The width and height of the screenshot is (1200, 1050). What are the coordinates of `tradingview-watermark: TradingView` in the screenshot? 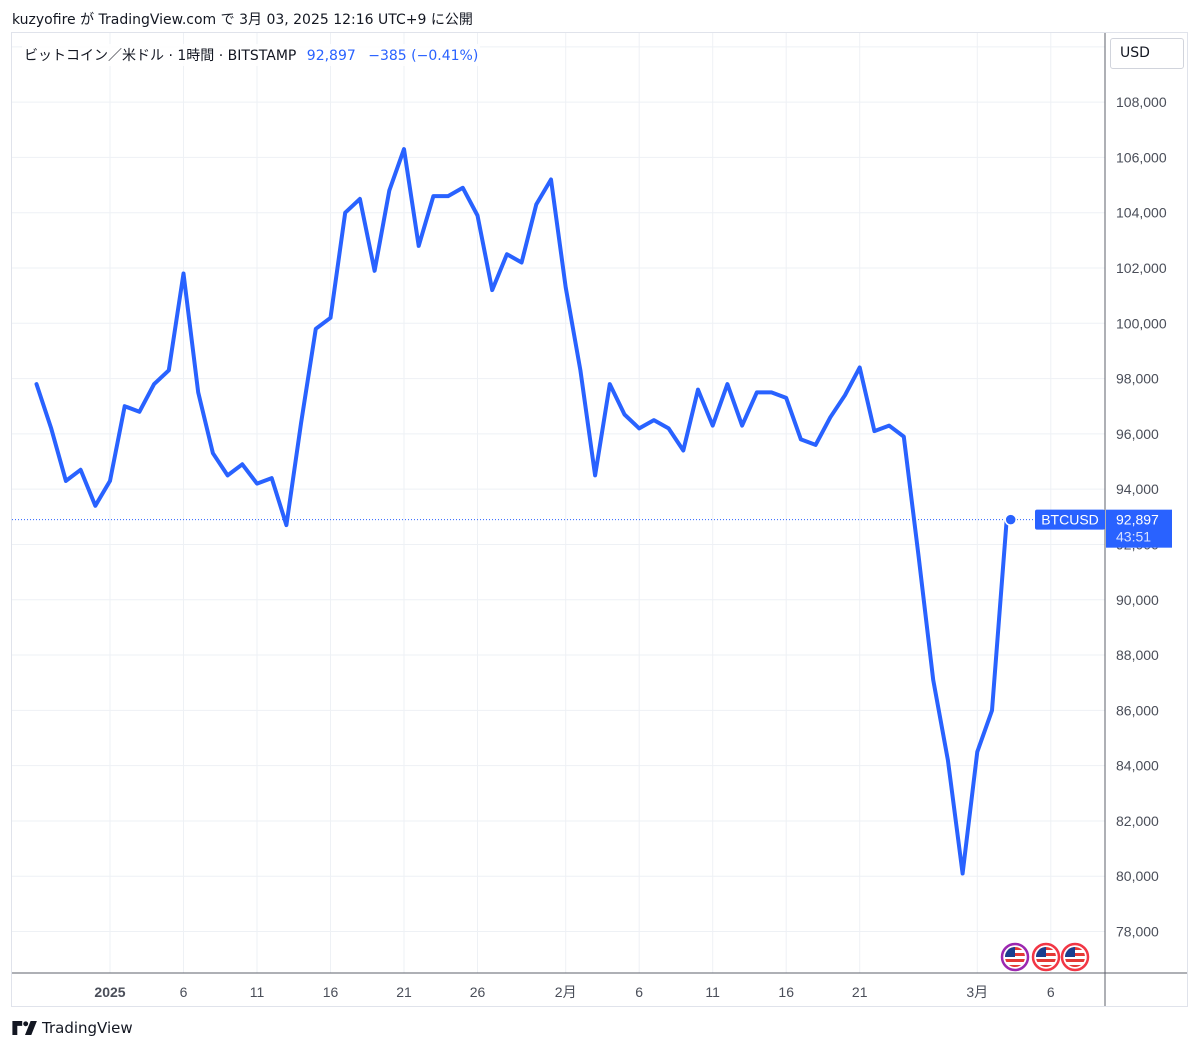 It's located at (72, 1028).